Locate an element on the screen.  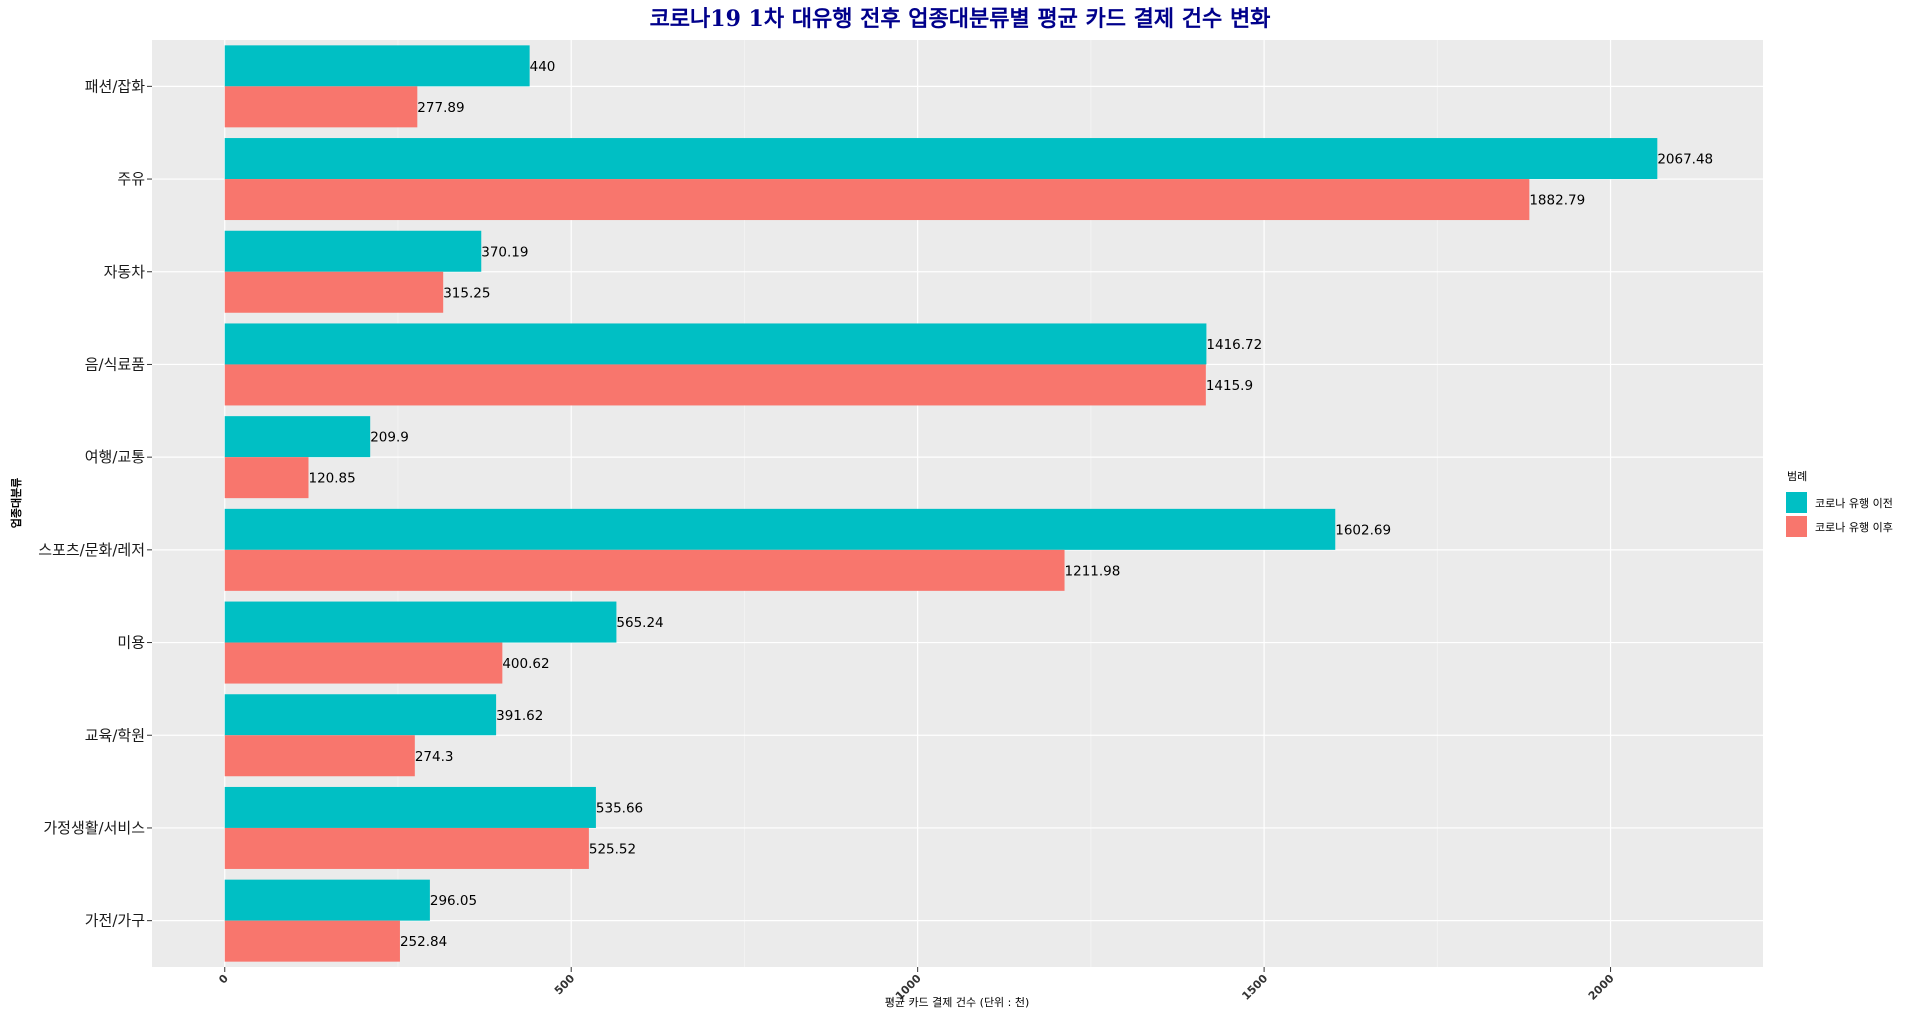
data-label: 1602.69 is located at coordinates (1363, 530).